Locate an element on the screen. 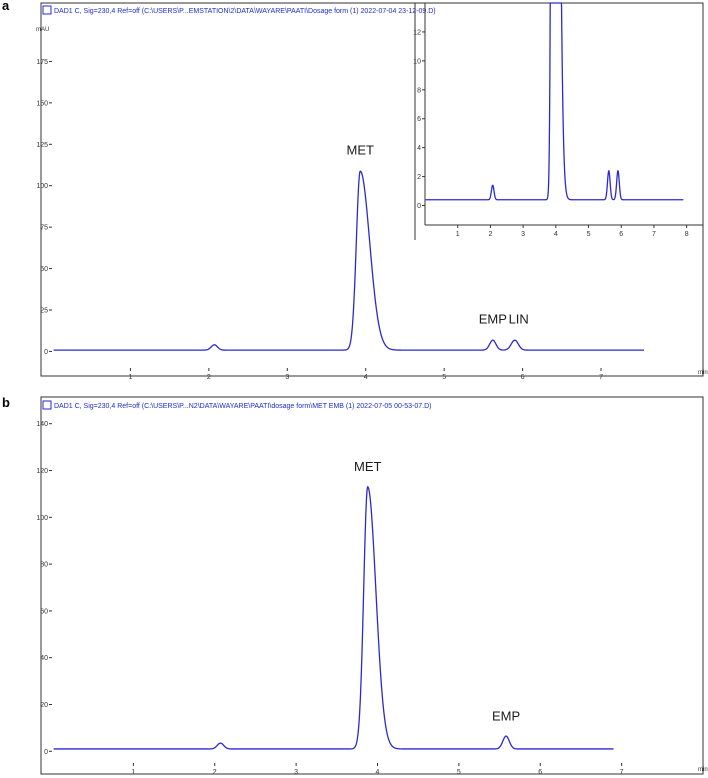 Image resolution: width=708 pixels, height=778 pixels. y-tick-label: 10 is located at coordinates (417, 61).